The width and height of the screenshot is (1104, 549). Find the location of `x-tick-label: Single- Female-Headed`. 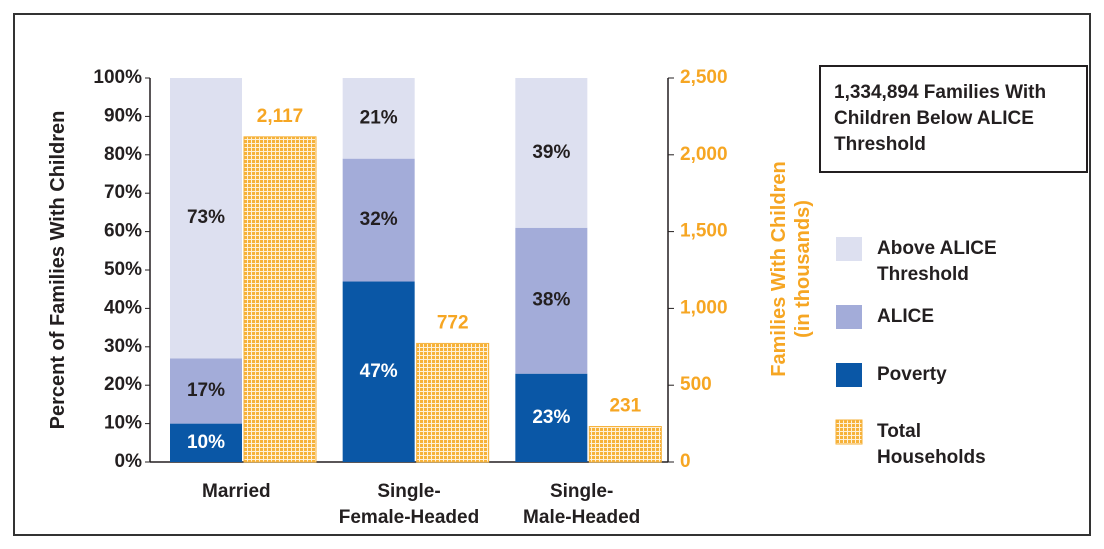

x-tick-label: Single- Female-Headed is located at coordinates (409, 504).